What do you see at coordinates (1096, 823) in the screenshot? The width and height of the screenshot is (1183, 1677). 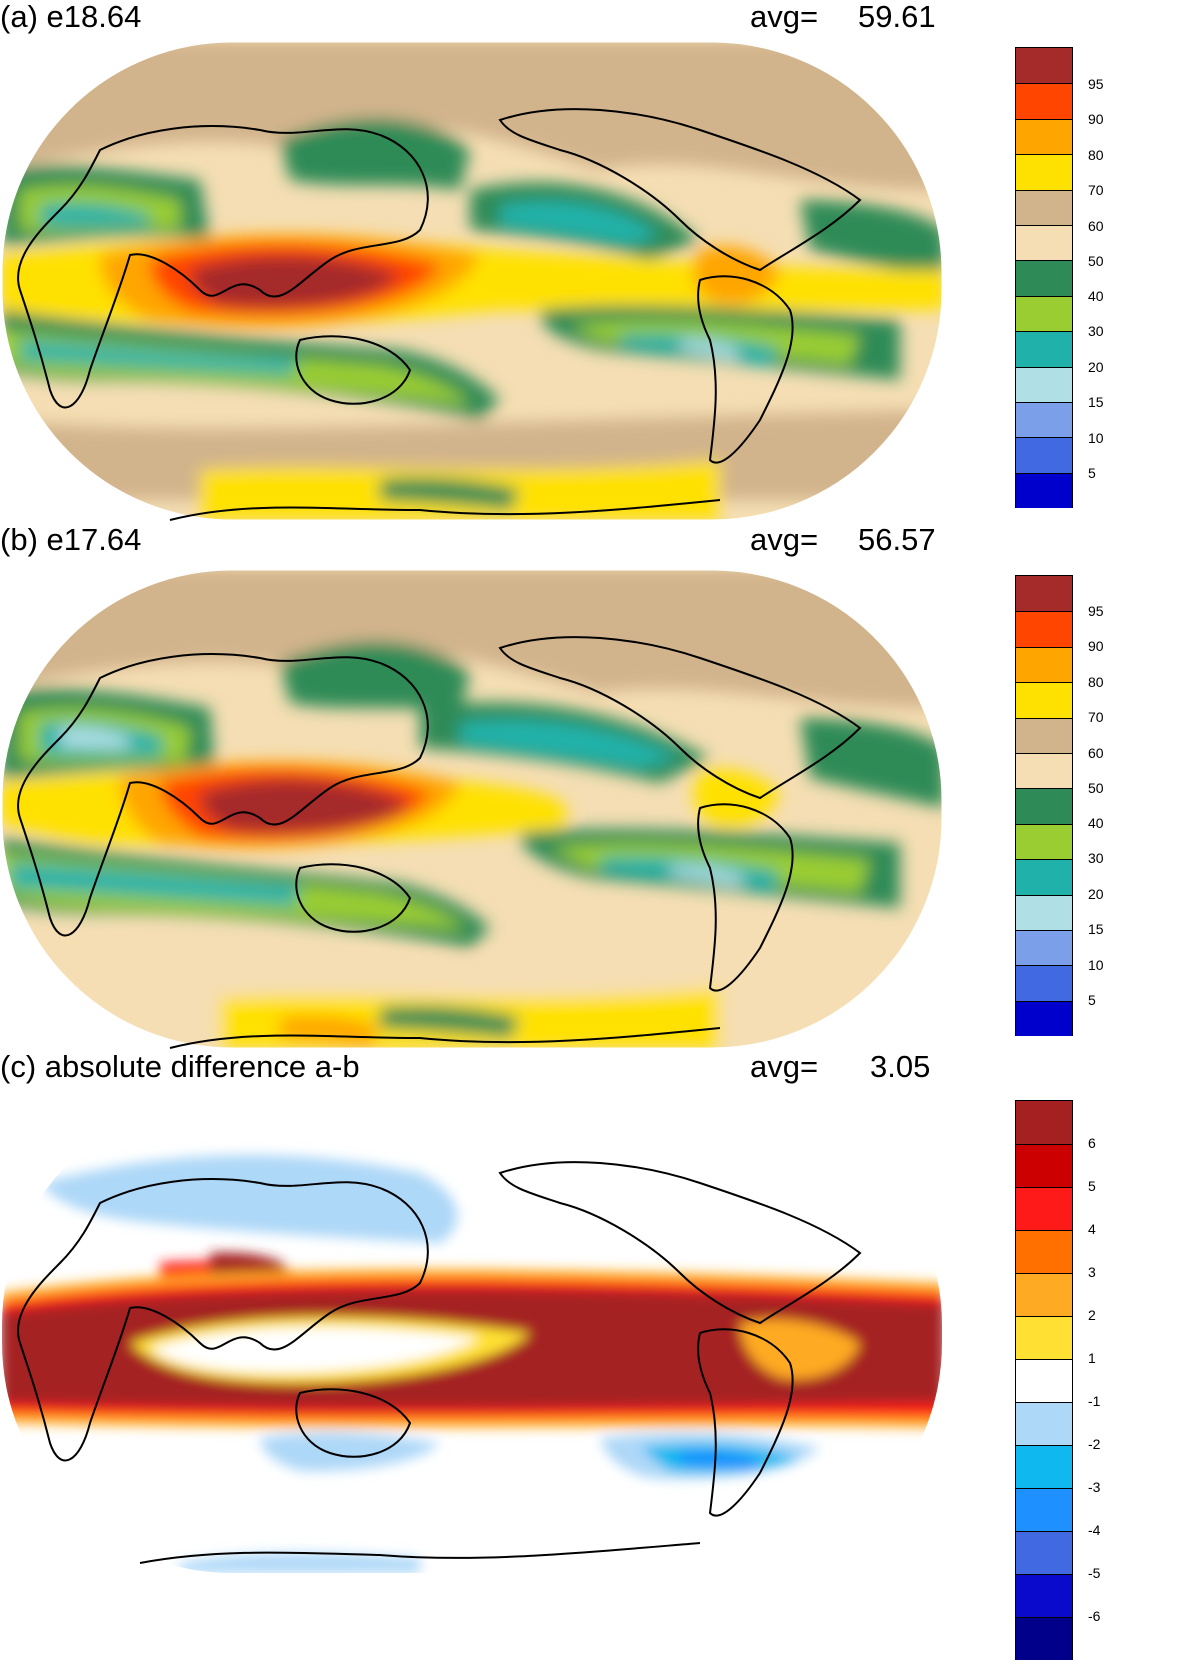 I see `panel-b-tick: 40` at bounding box center [1096, 823].